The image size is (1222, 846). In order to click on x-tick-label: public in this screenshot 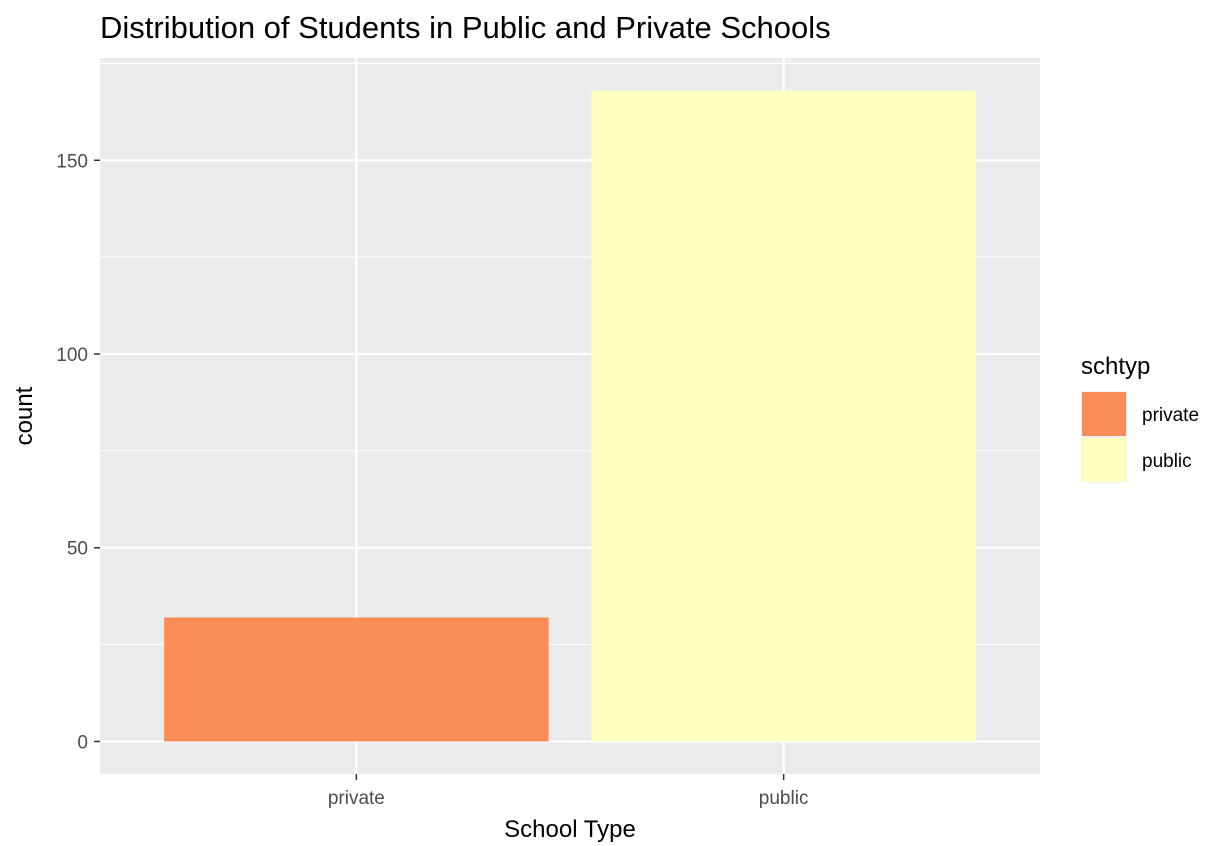, I will do `click(784, 798)`.